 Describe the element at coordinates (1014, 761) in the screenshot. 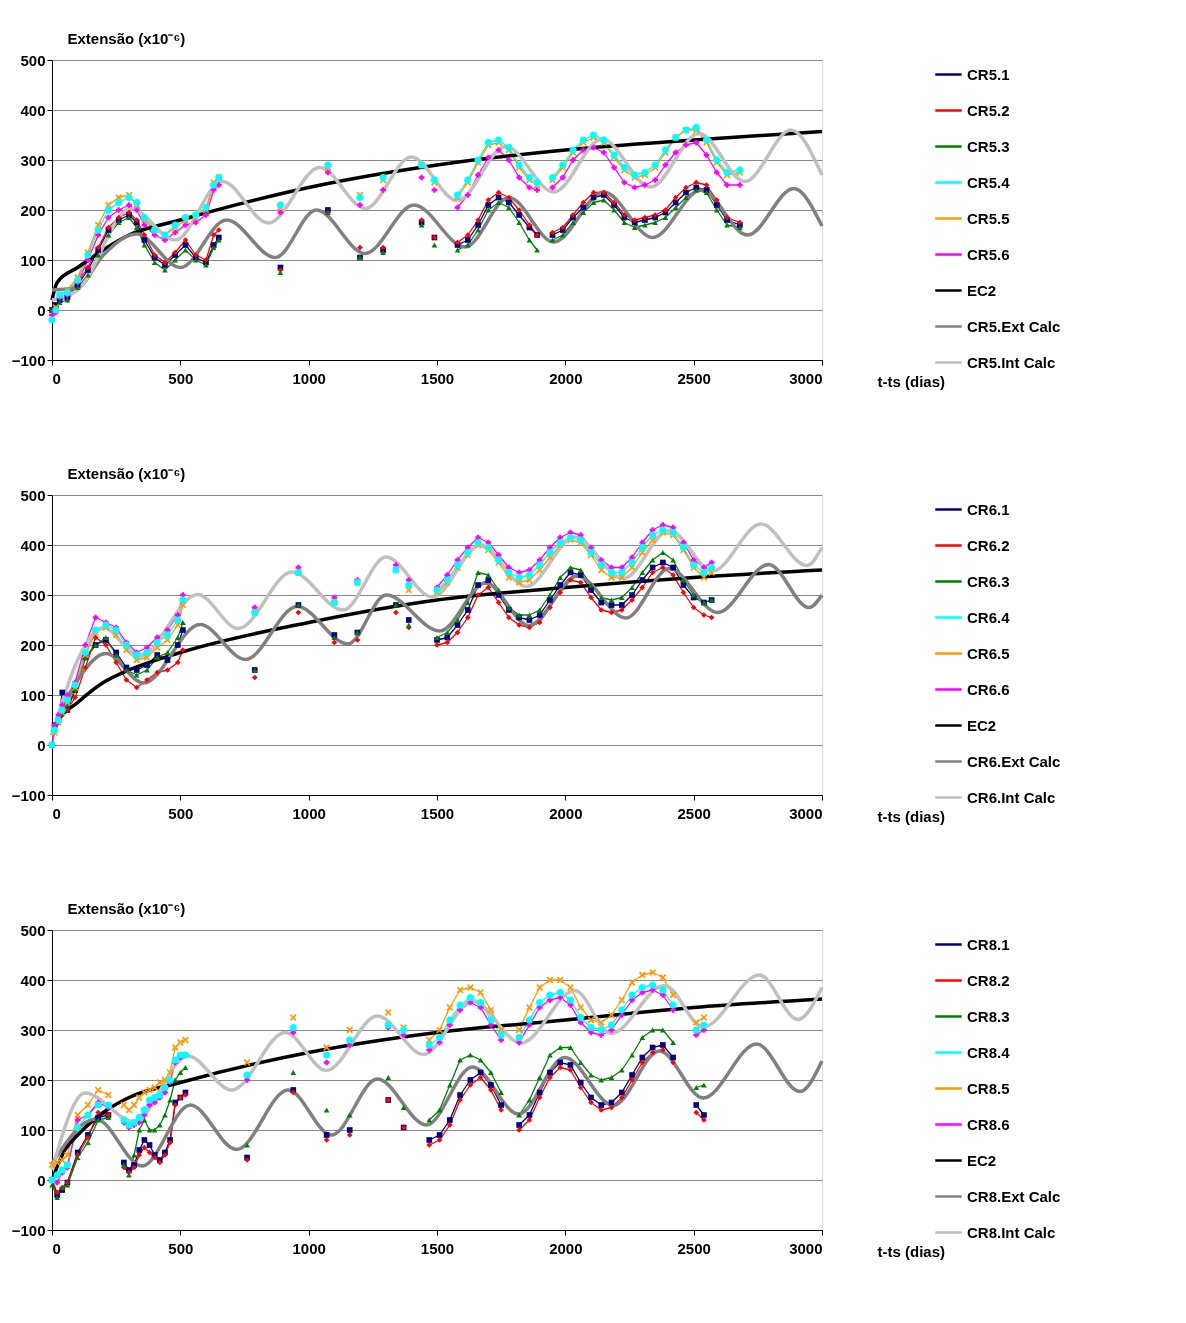

I see `legend-label: CR6.Ext Calc` at that location.